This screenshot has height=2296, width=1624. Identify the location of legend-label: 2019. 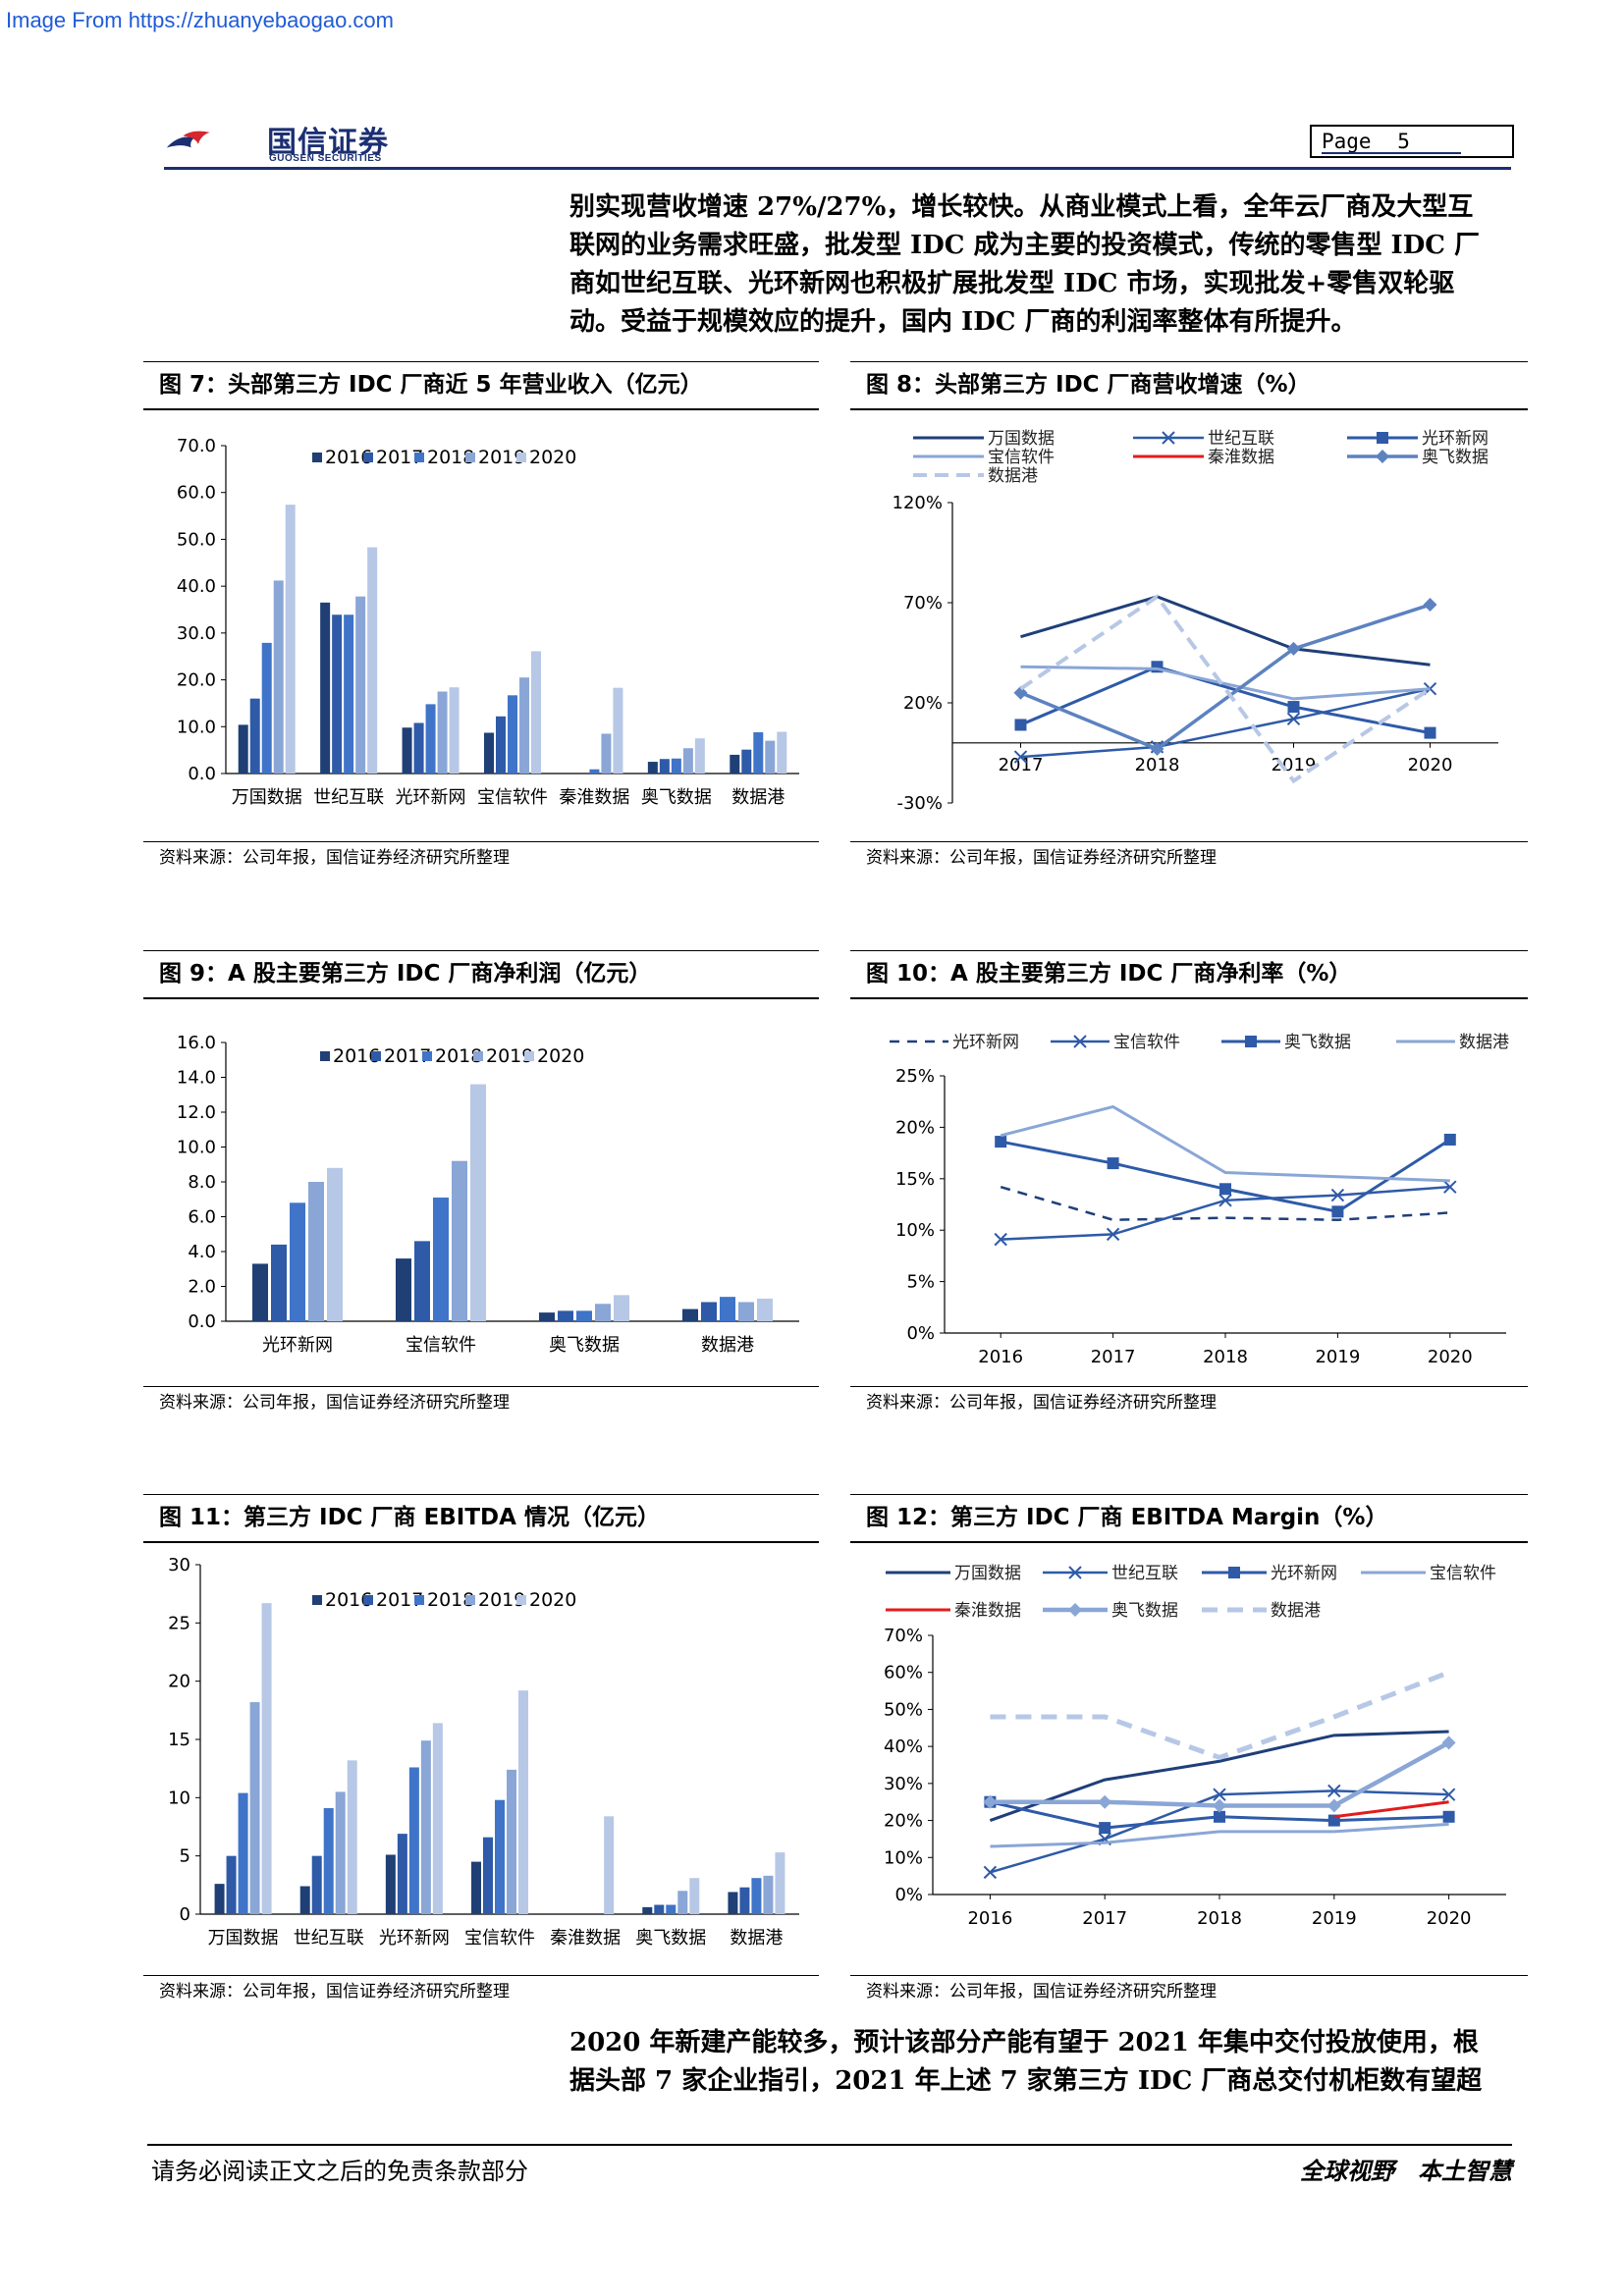
(509, 1056).